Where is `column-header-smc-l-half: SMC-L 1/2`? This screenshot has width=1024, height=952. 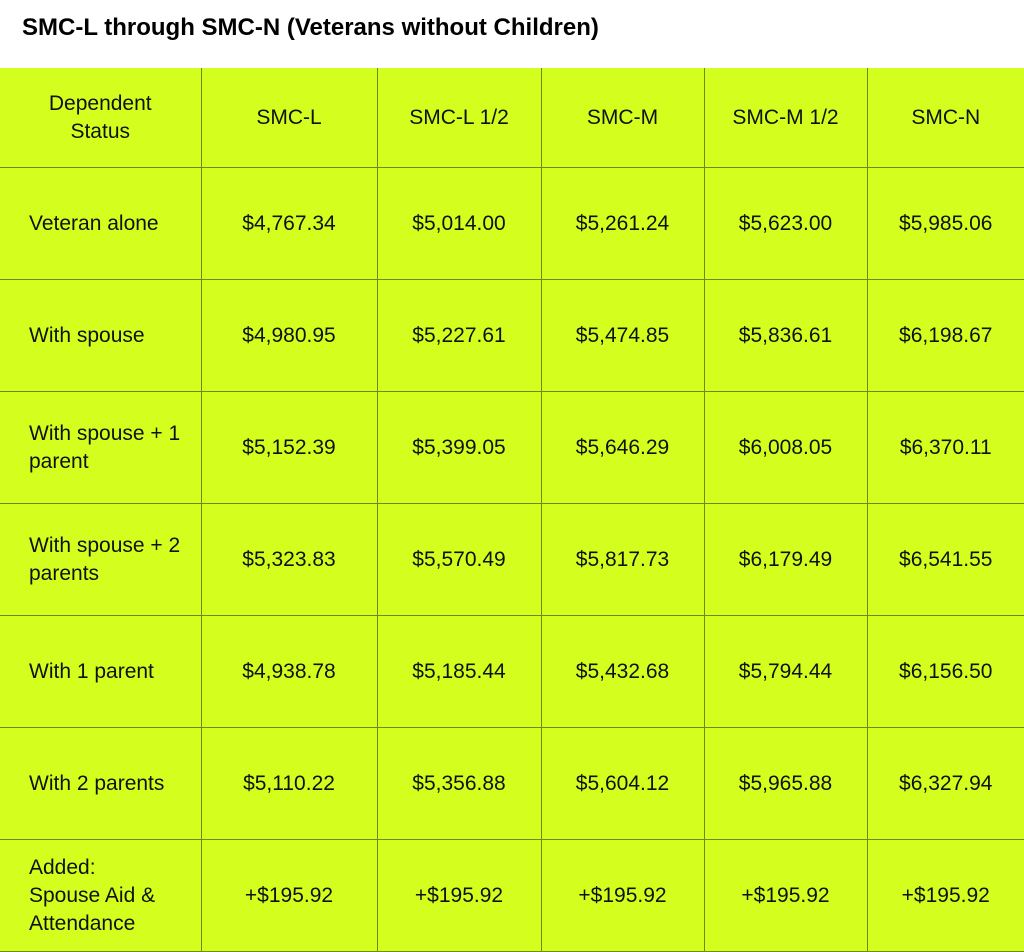 column-header-smc-l-half: SMC-L 1/2 is located at coordinates (459, 118).